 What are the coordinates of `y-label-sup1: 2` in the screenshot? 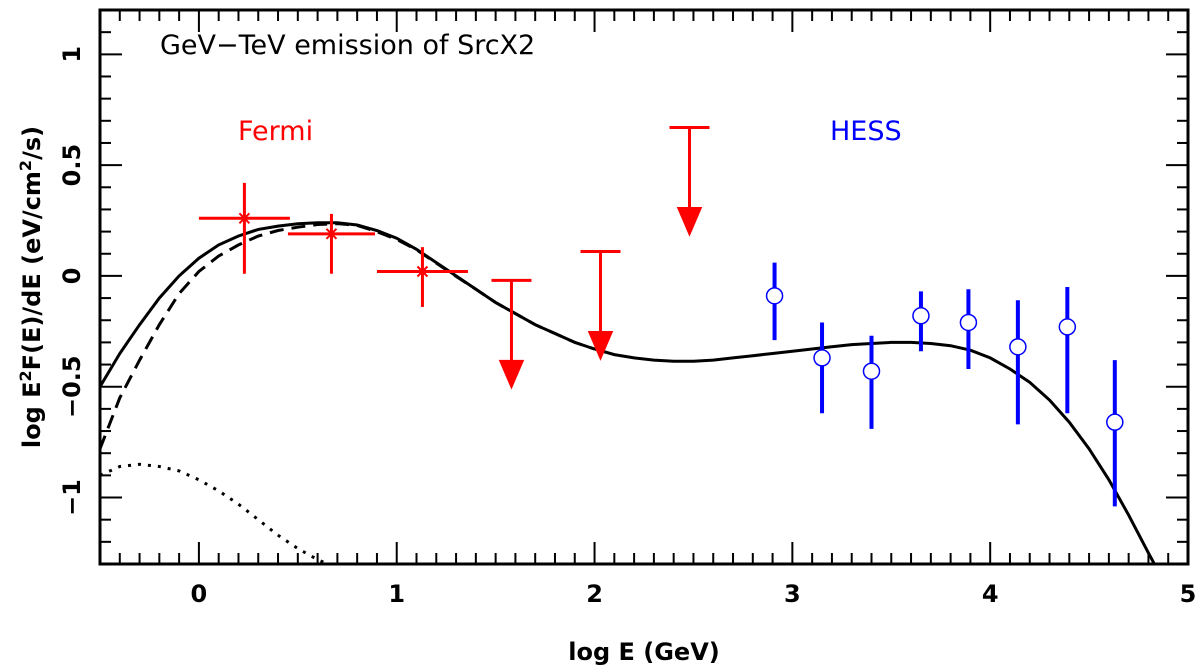 It's located at (25, 375).